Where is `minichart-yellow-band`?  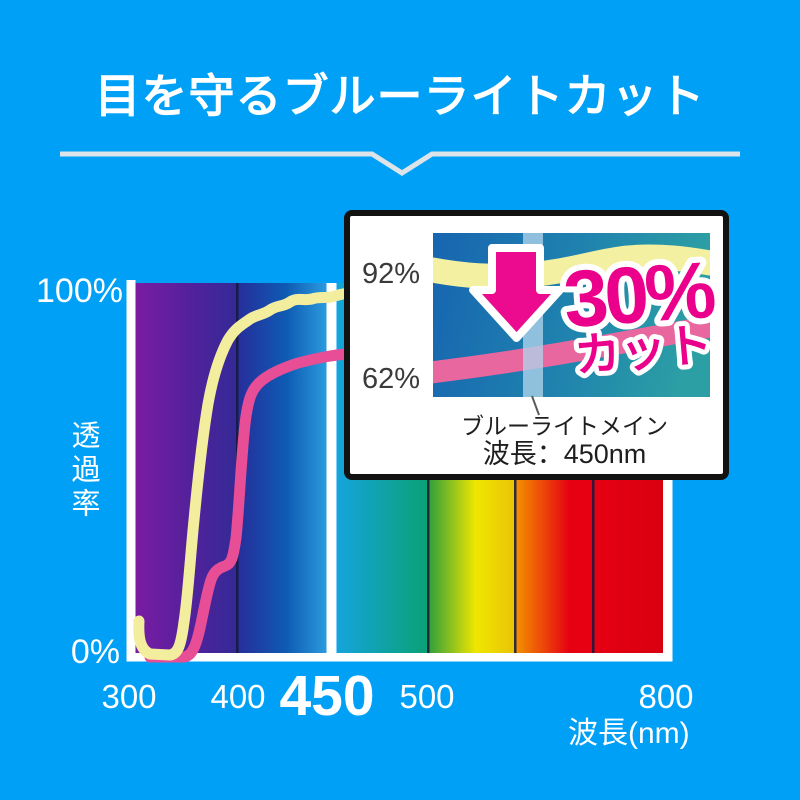 minichart-yellow-band is located at coordinates (571, 266).